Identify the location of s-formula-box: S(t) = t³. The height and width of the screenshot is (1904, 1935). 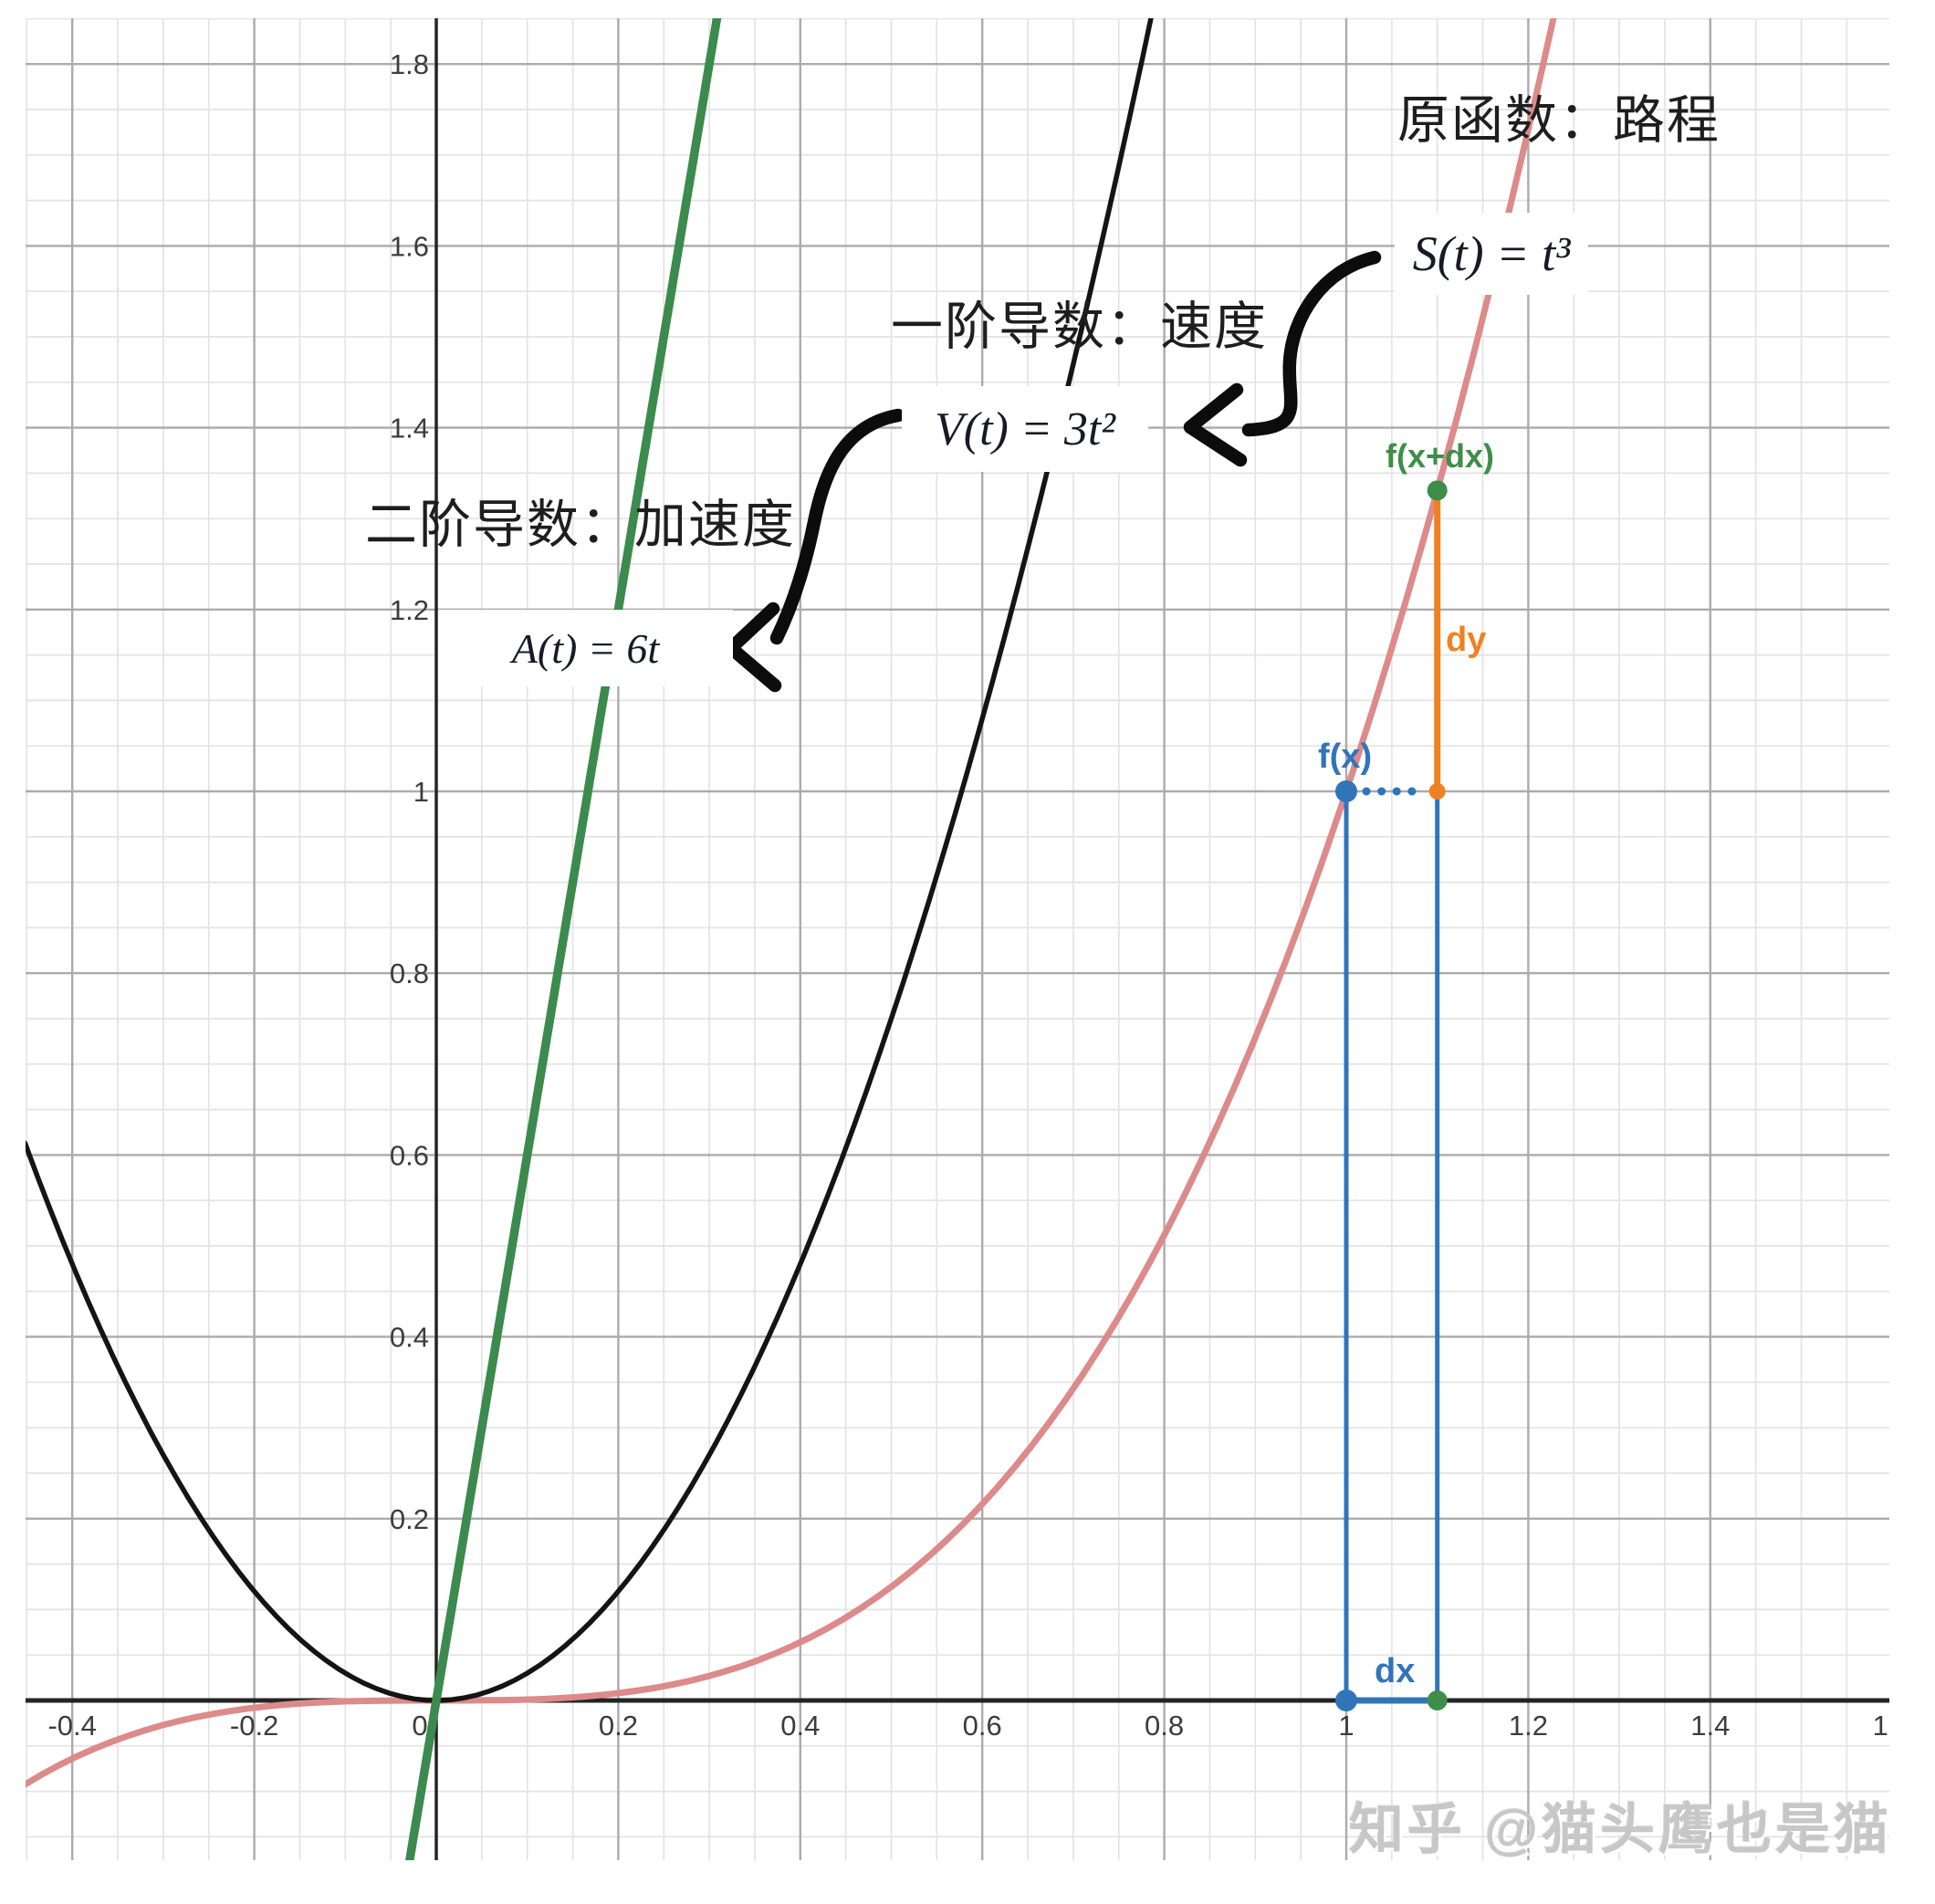
(1491, 254).